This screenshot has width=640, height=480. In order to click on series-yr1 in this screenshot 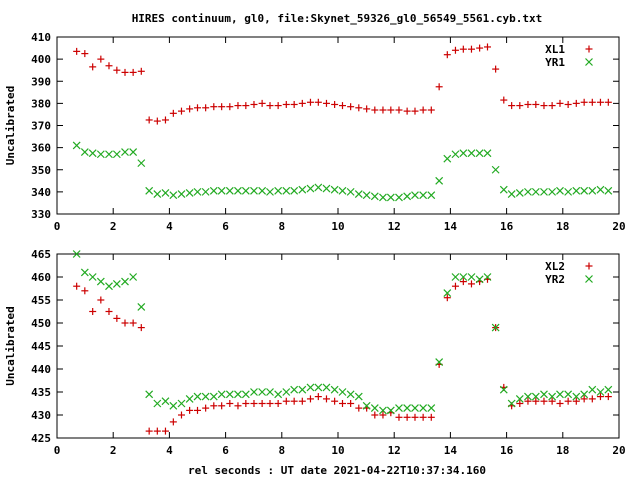, I will do `click(342, 171)`.